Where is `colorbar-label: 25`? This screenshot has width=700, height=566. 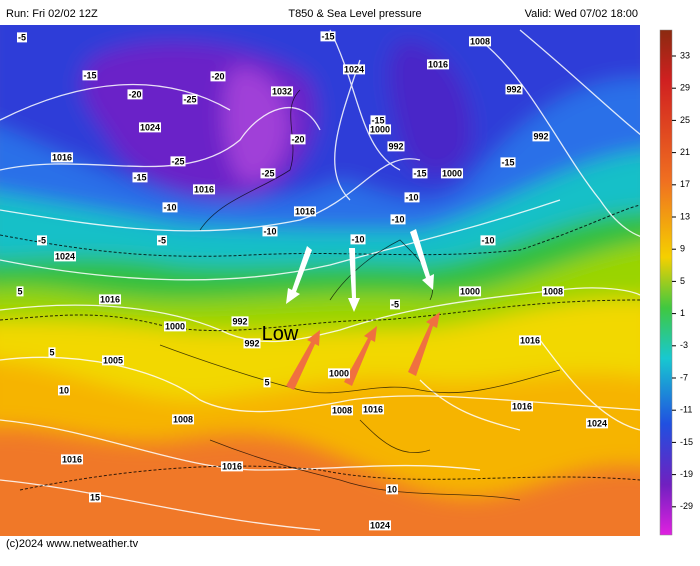
colorbar-label: 25 is located at coordinates (685, 120).